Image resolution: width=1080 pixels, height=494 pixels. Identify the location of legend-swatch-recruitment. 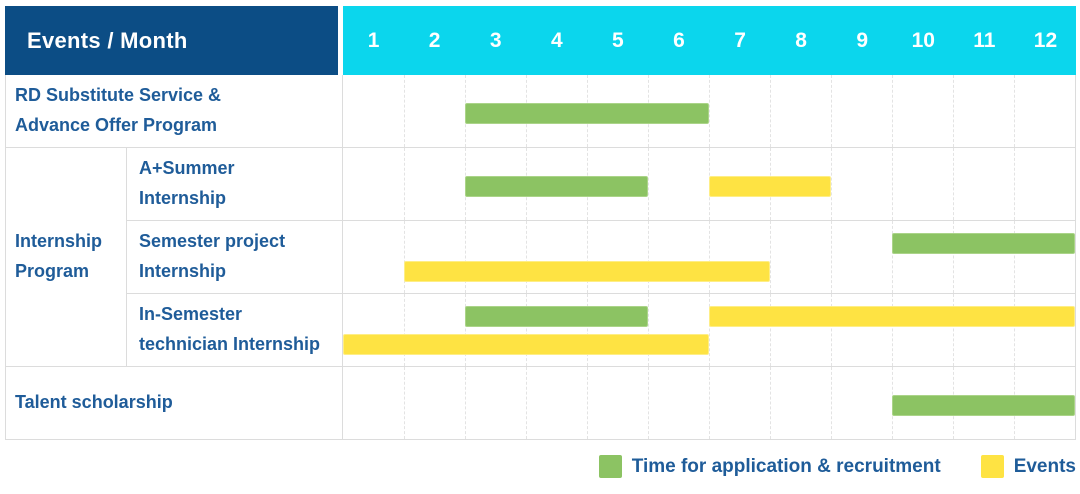
(610, 466).